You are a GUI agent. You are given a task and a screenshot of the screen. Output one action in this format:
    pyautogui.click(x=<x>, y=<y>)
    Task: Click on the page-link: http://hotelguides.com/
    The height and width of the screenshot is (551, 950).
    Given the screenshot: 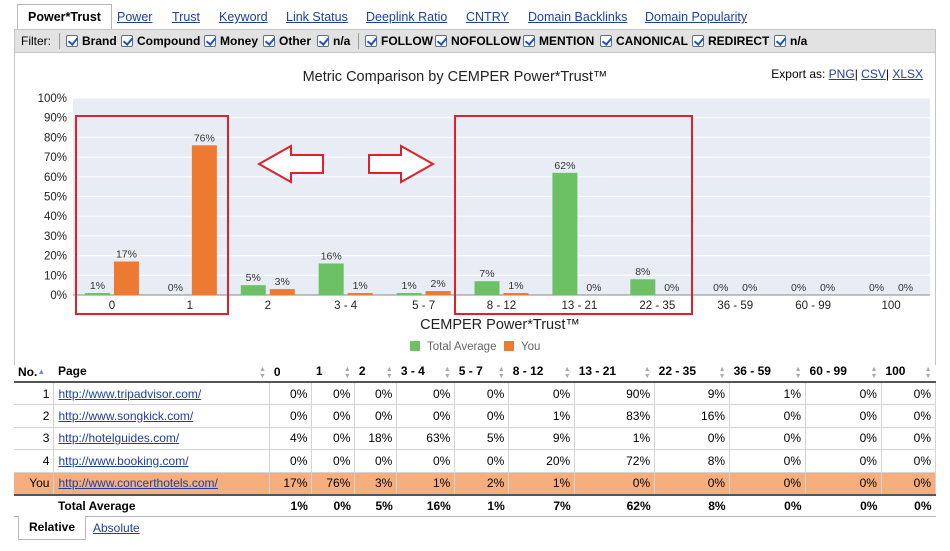 What is the action you would take?
    pyautogui.click(x=119, y=438)
    